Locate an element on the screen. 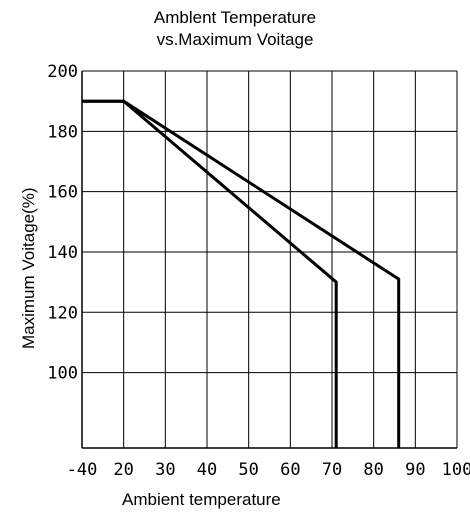  x-tick-label: 40 is located at coordinates (207, 470).